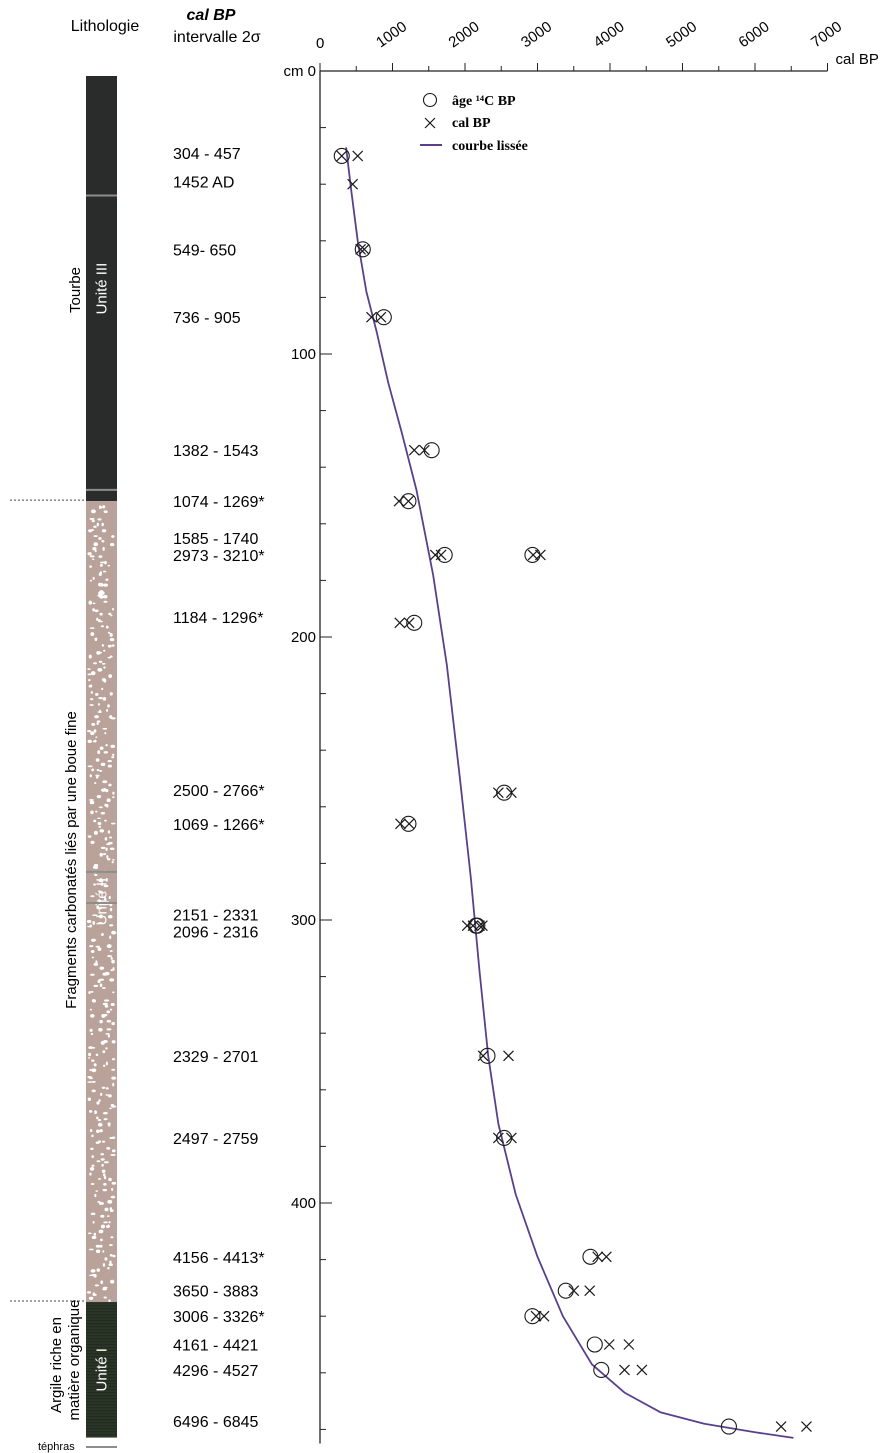  I want to click on x-tick-label: 1000, so click(391, 34).